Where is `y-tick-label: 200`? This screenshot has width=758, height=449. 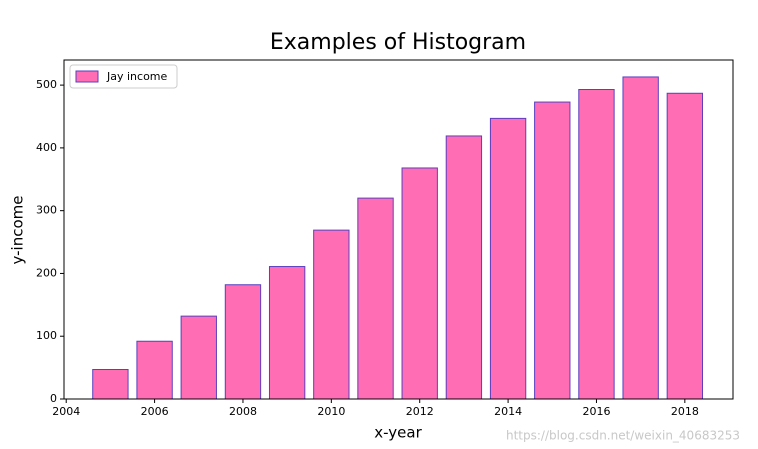 y-tick-label: 200 is located at coordinates (46, 272).